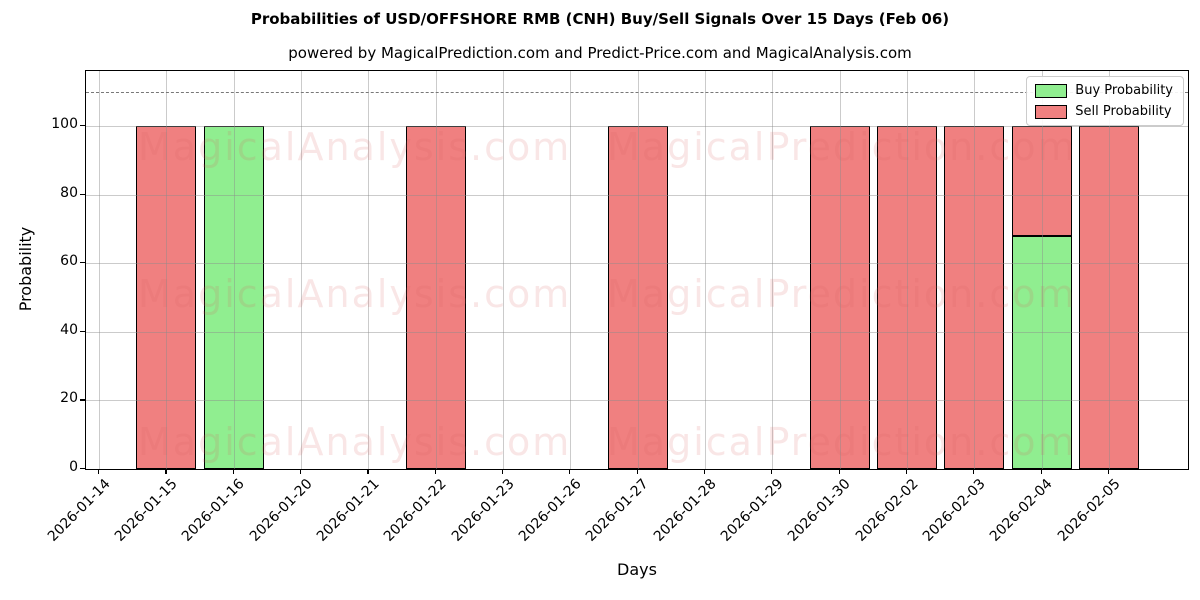  What do you see at coordinates (1051, 111) in the screenshot?
I see `sell-color-swatch` at bounding box center [1051, 111].